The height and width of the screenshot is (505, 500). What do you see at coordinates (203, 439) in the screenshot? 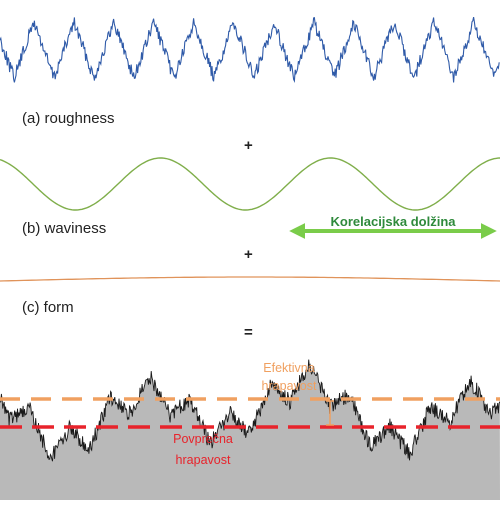
I see `average-roughness-label-1: Povprečna` at bounding box center [203, 439].